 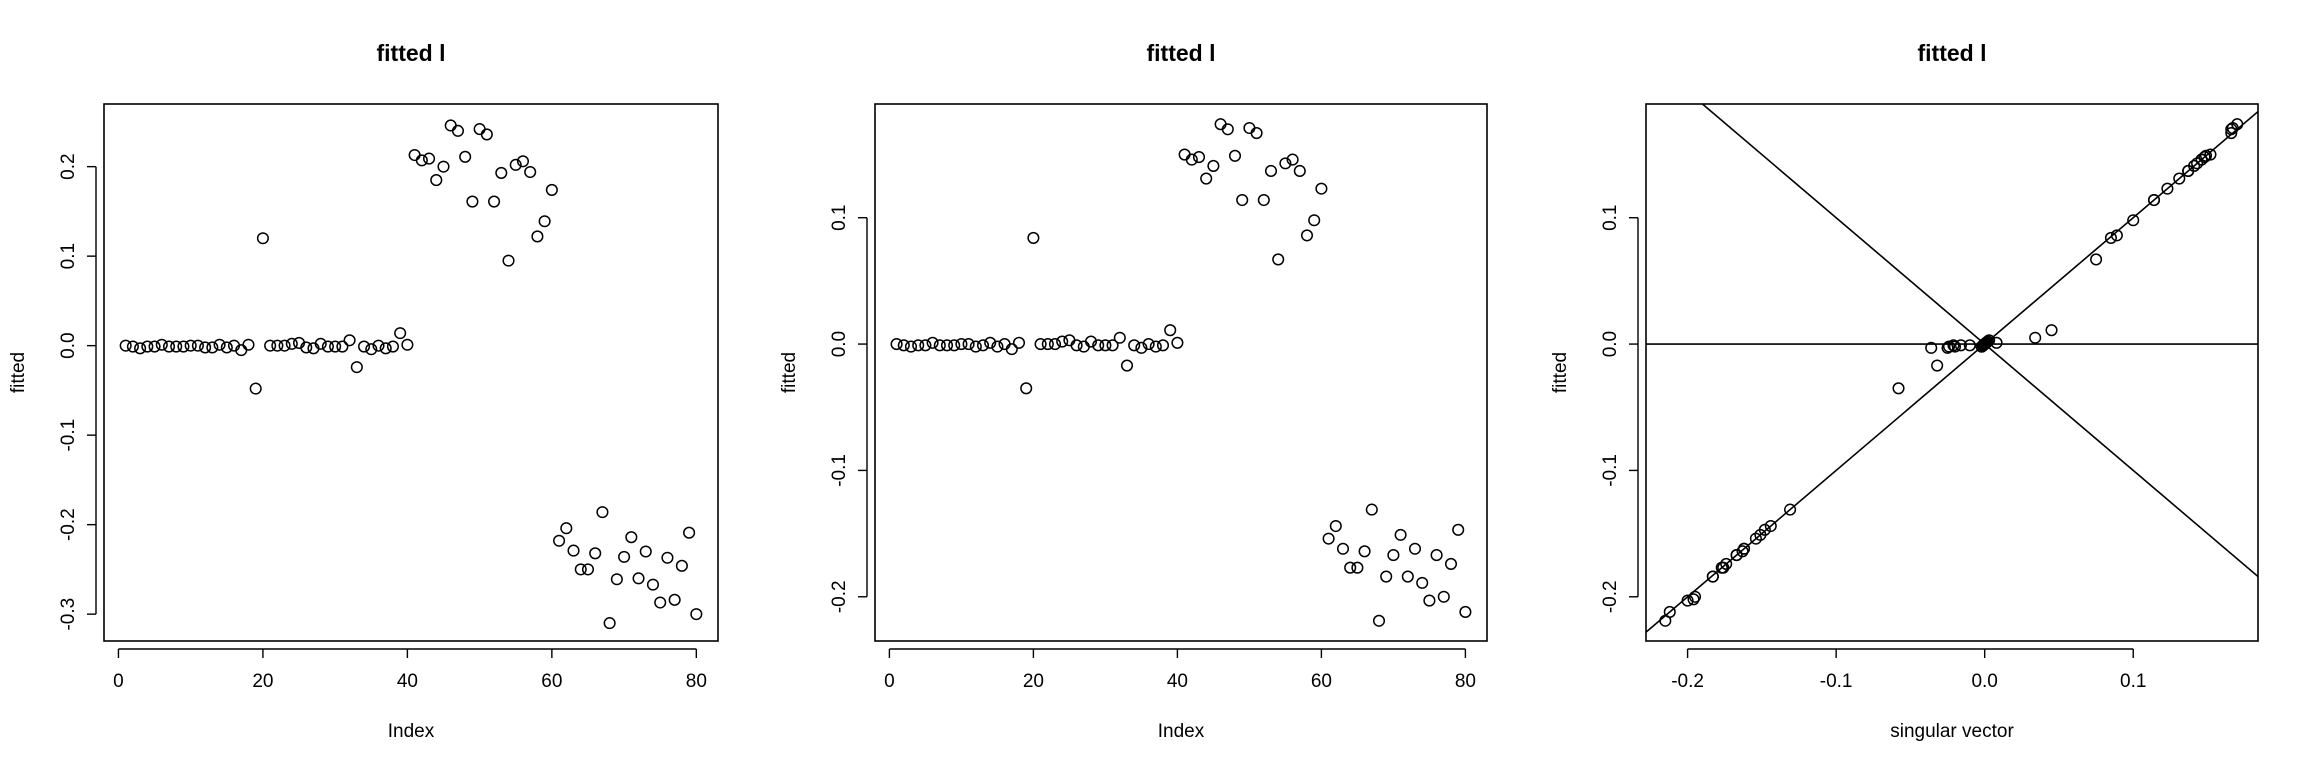 What do you see at coordinates (410, 670) in the screenshot?
I see `x-axis: 0 20 40 60 80` at bounding box center [410, 670].